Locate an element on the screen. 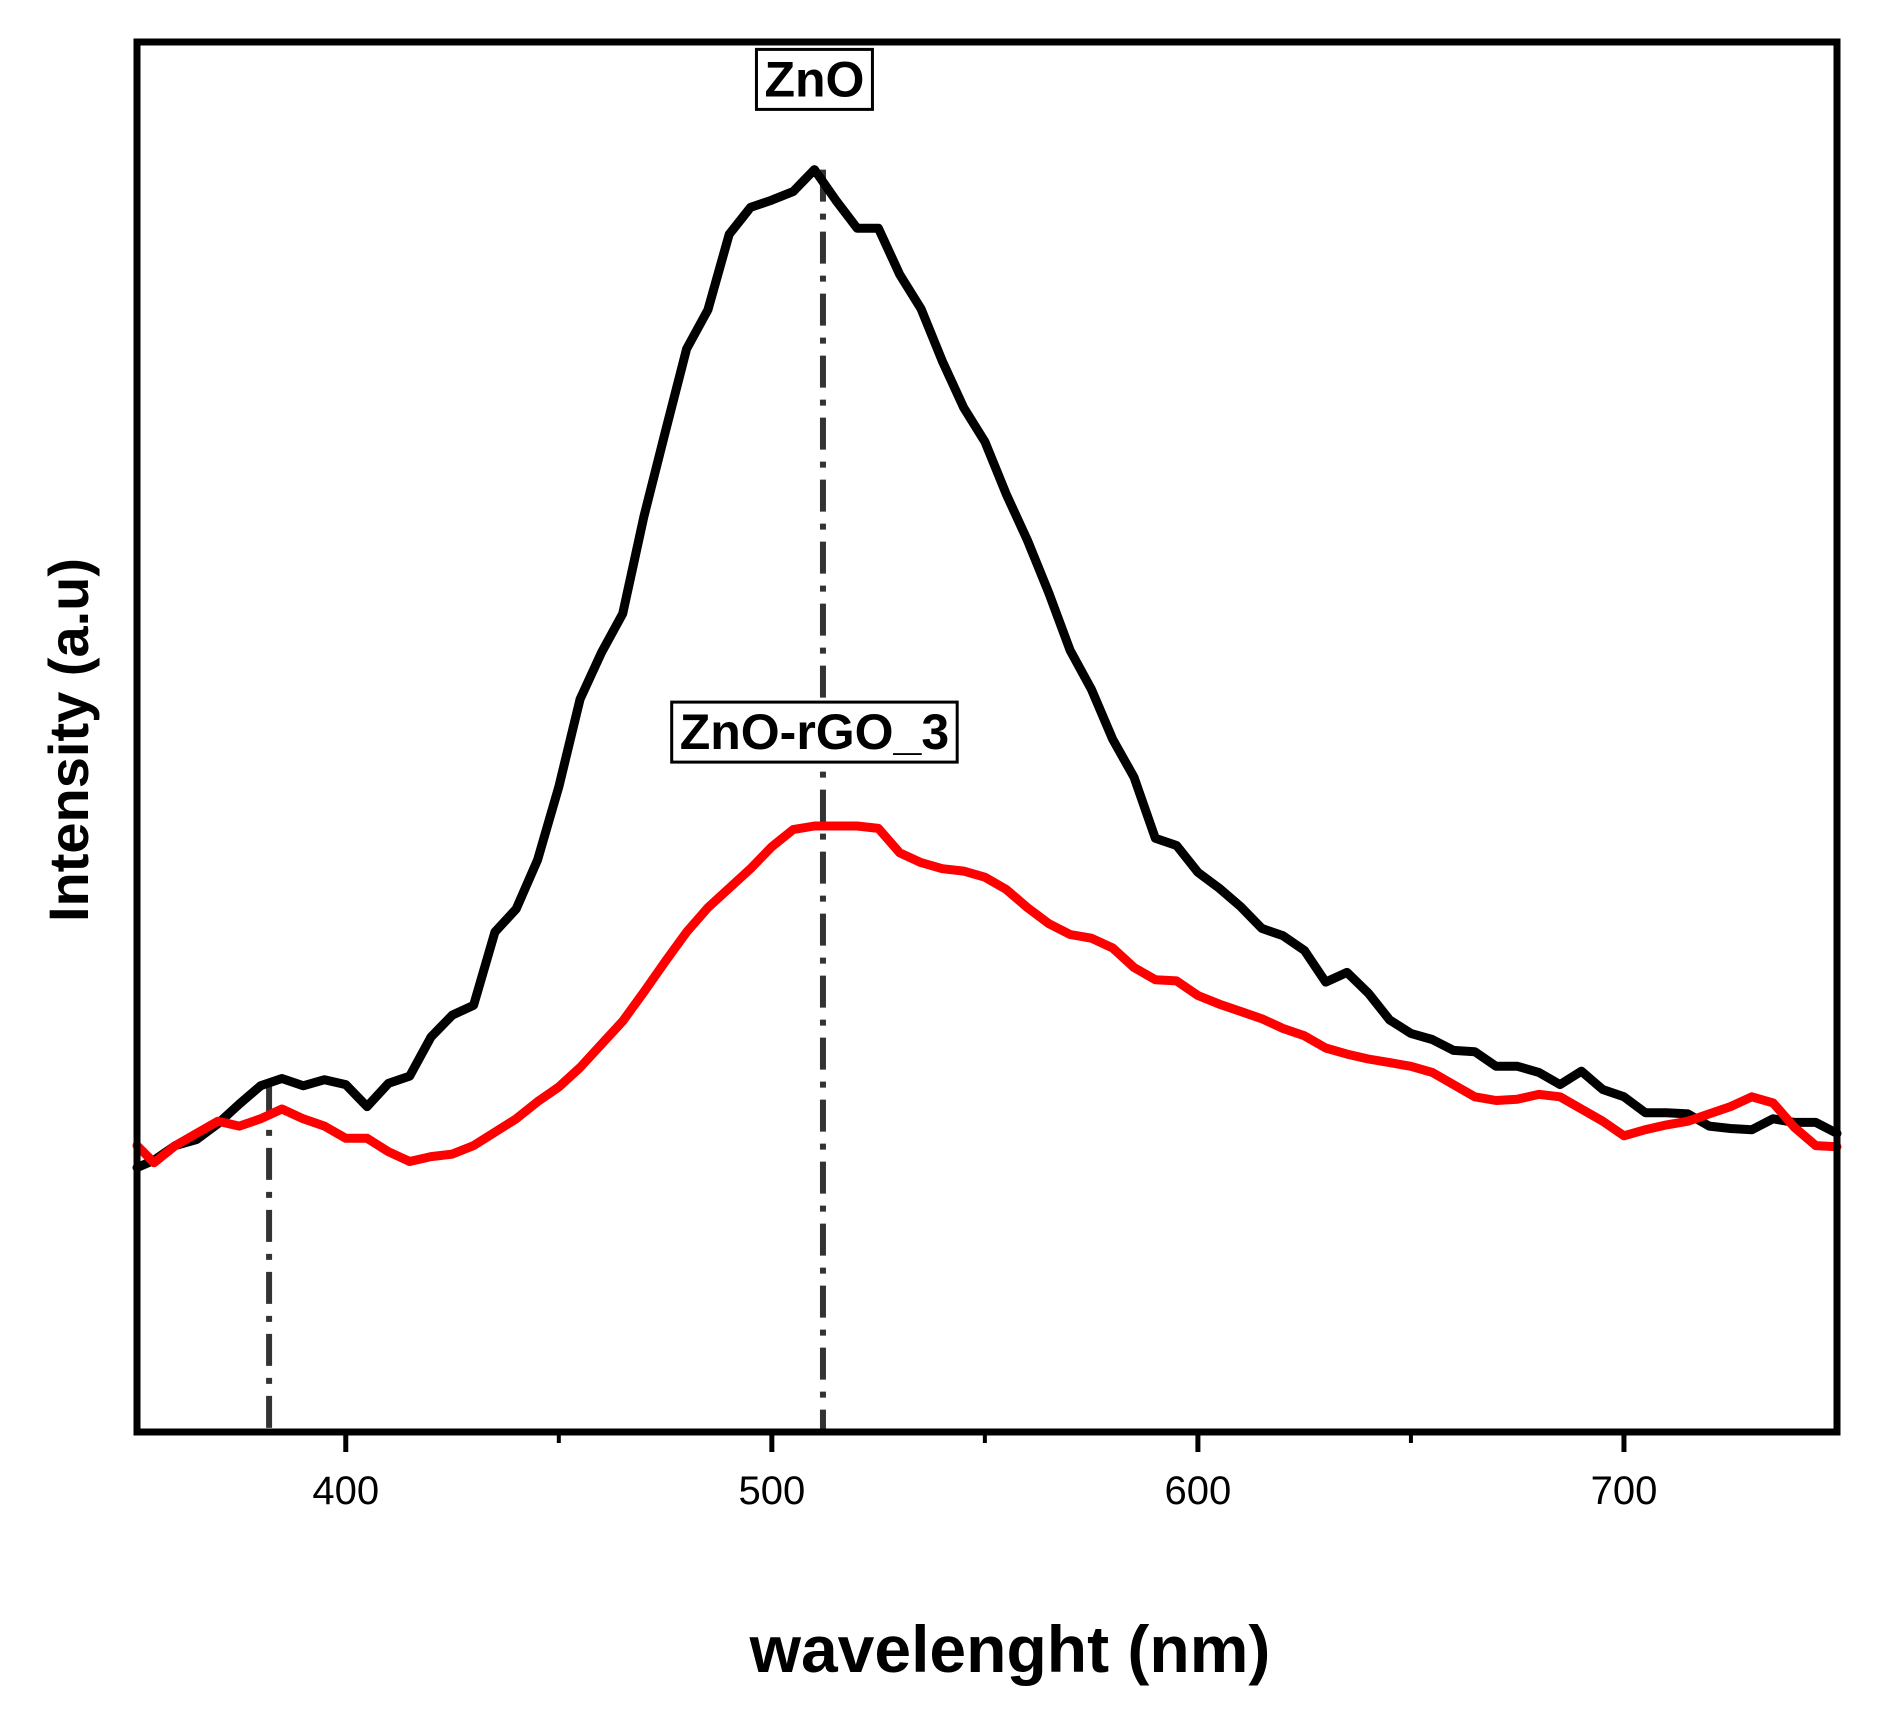  y-axis-title: Intensity (a.u) is located at coordinates (68, 740).